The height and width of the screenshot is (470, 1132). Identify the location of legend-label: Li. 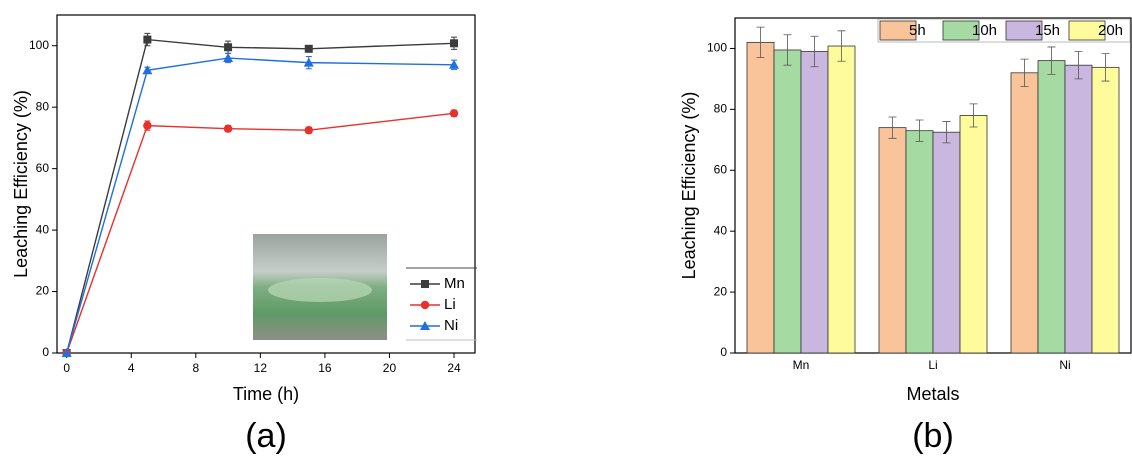
(450, 304).